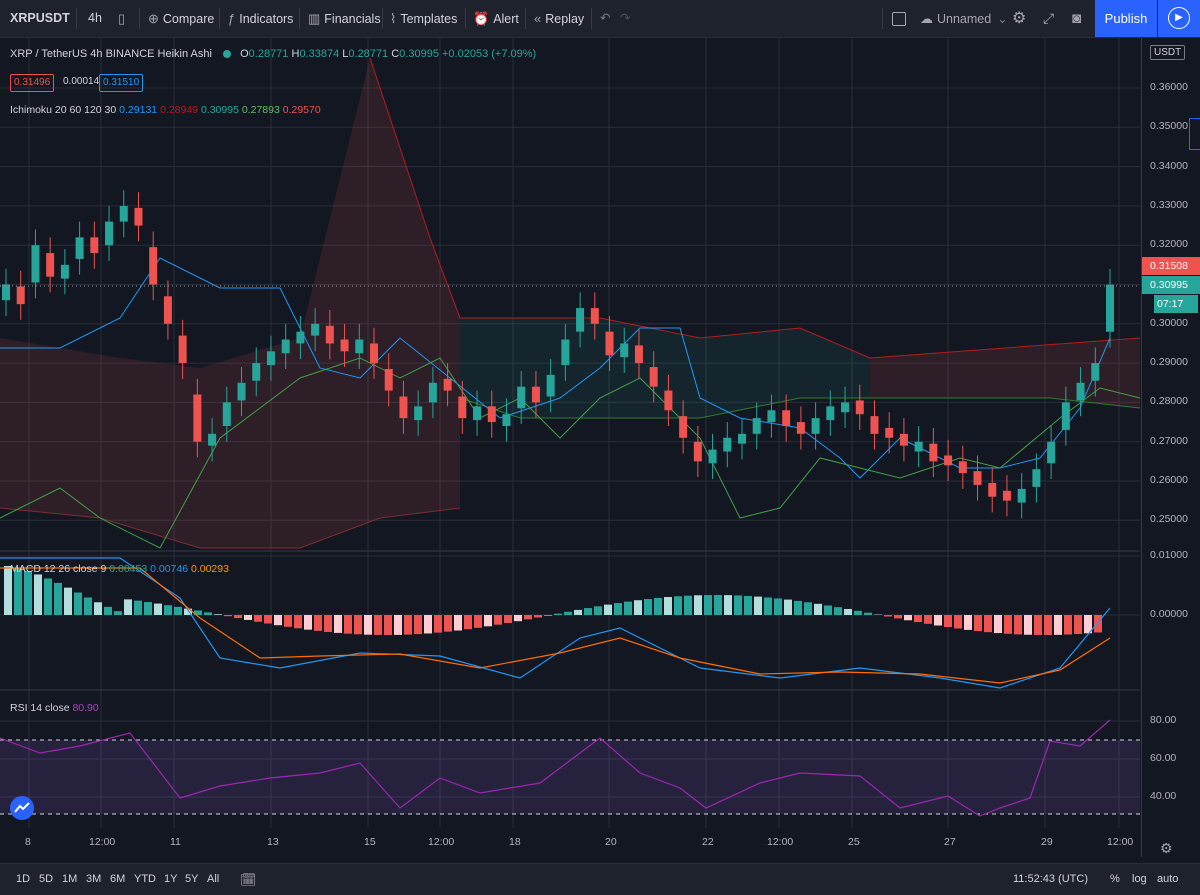 Image resolution: width=1200 pixels, height=895 pixels. What do you see at coordinates (1171, 480) in the screenshot?
I see `price-axis-label: 0.26000` at bounding box center [1171, 480].